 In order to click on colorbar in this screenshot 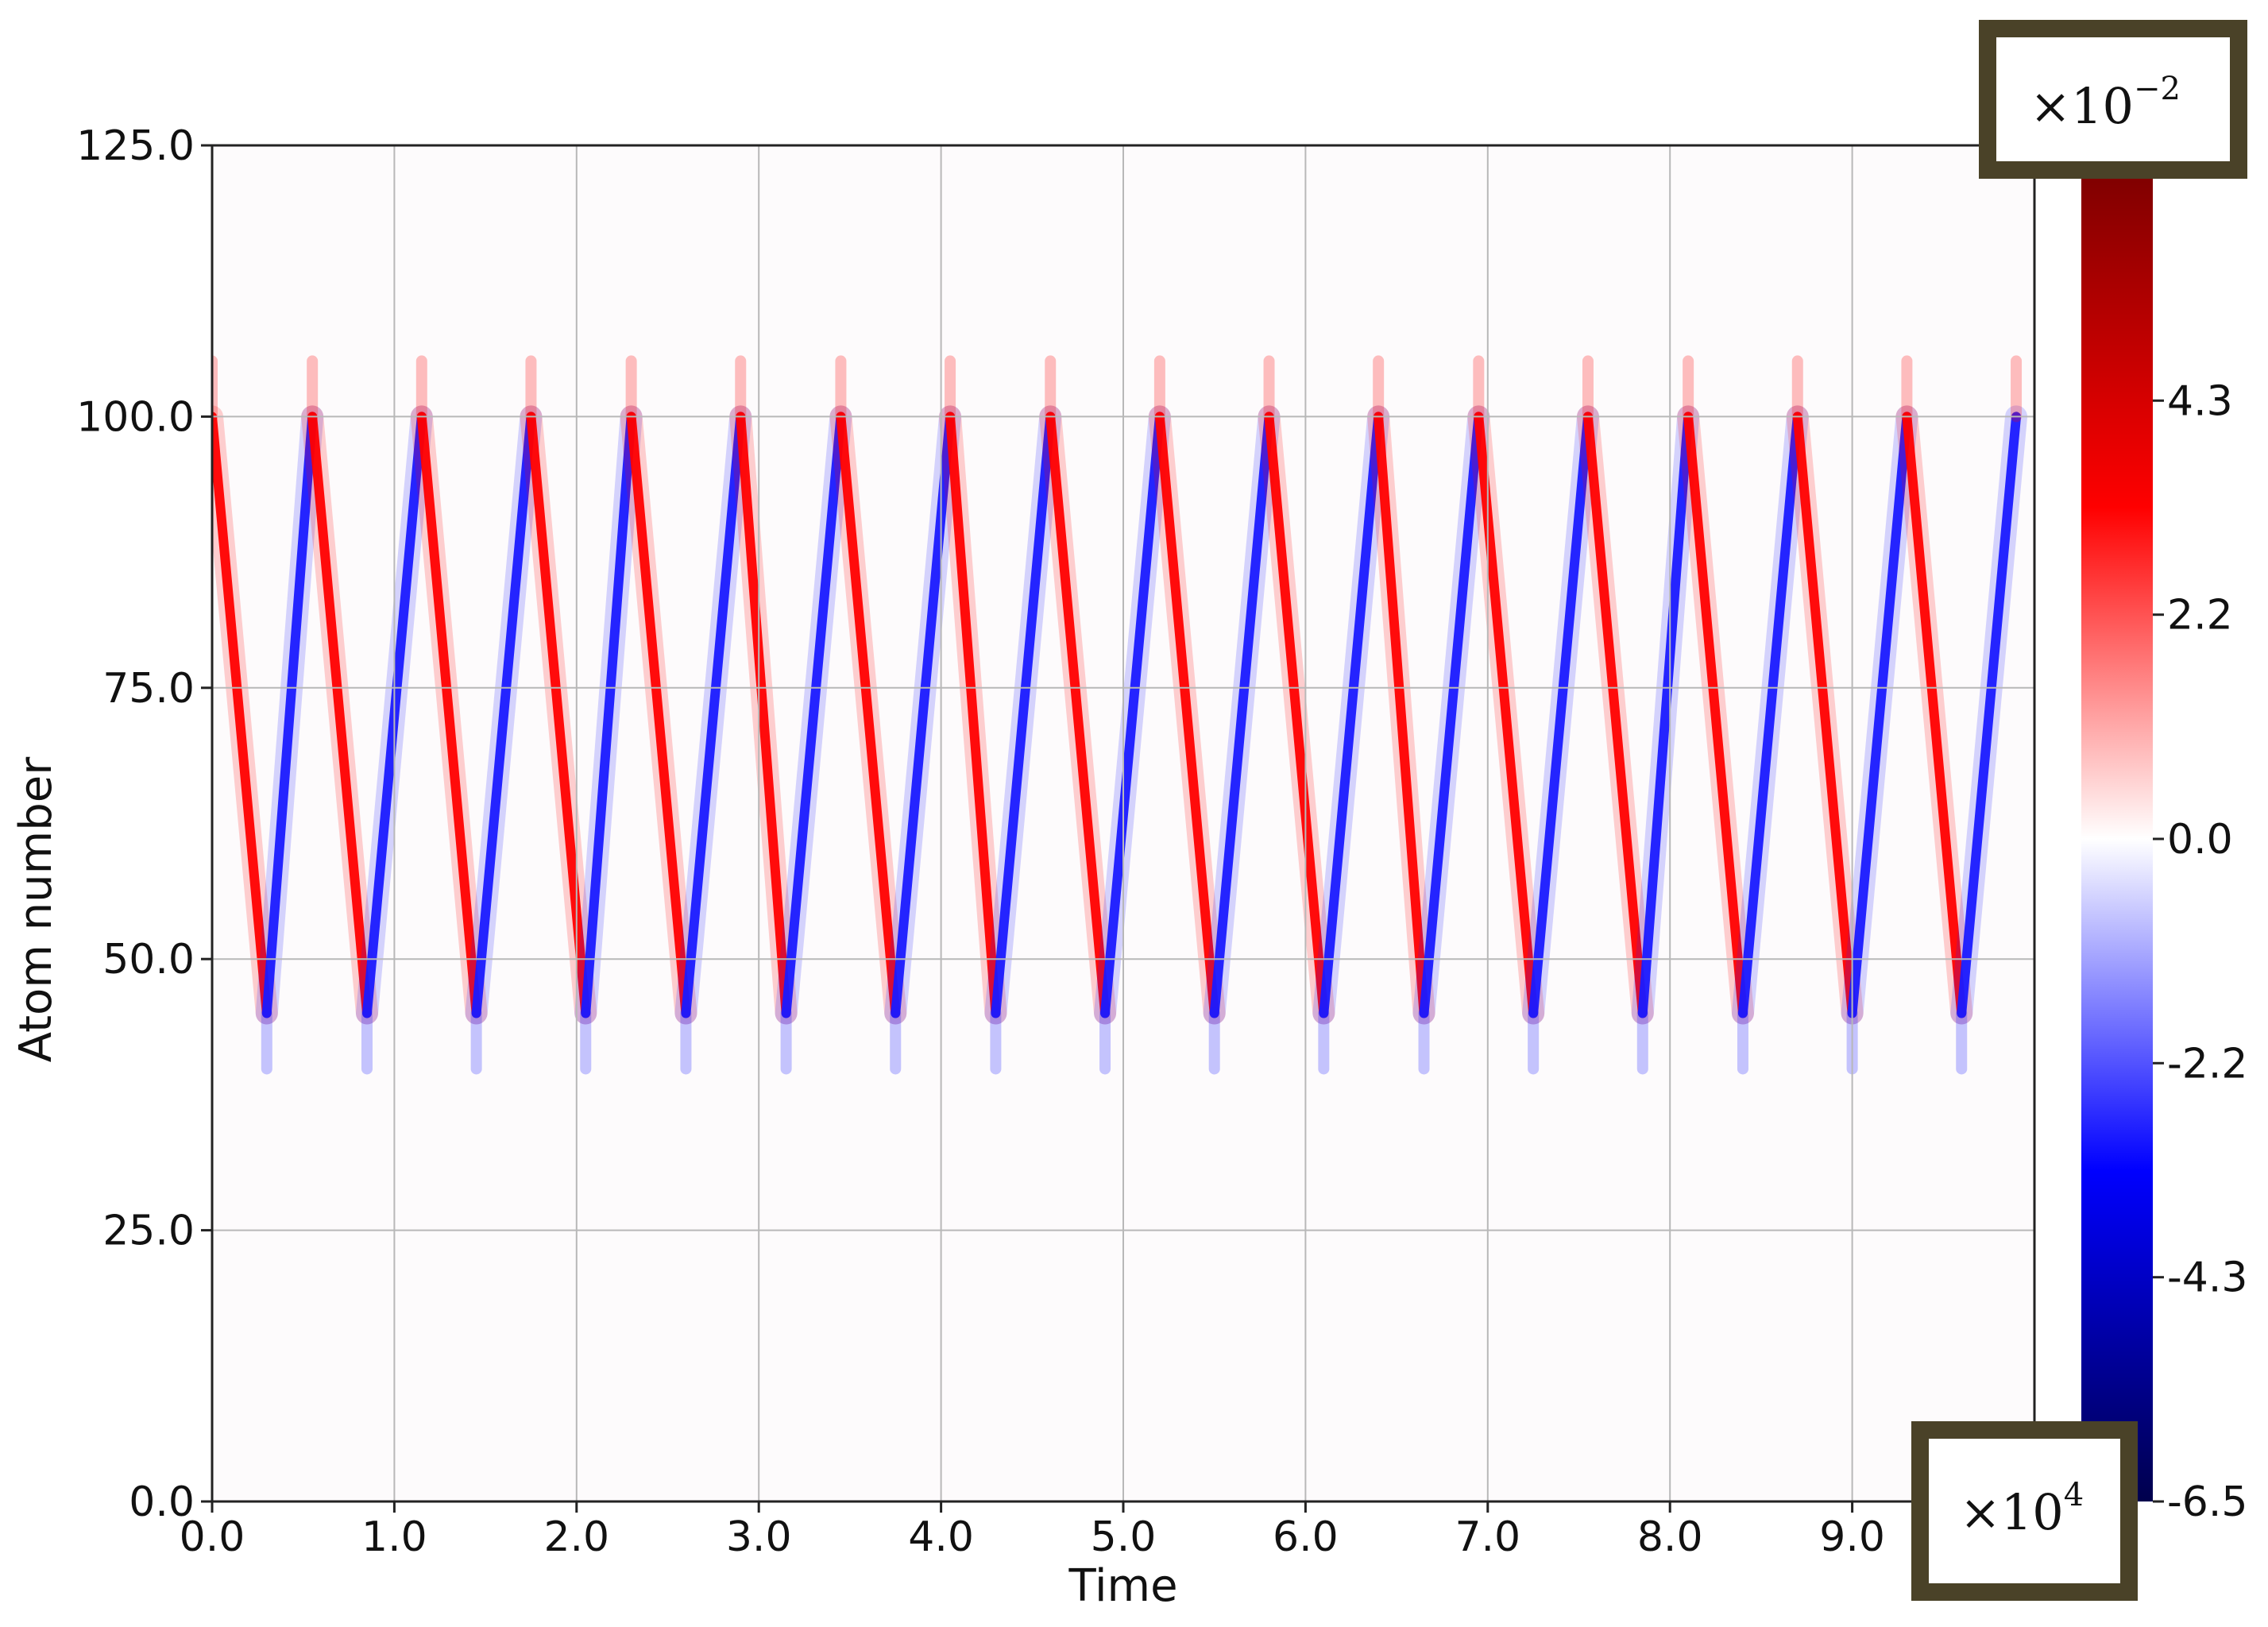, I will do `click(2117, 838)`.